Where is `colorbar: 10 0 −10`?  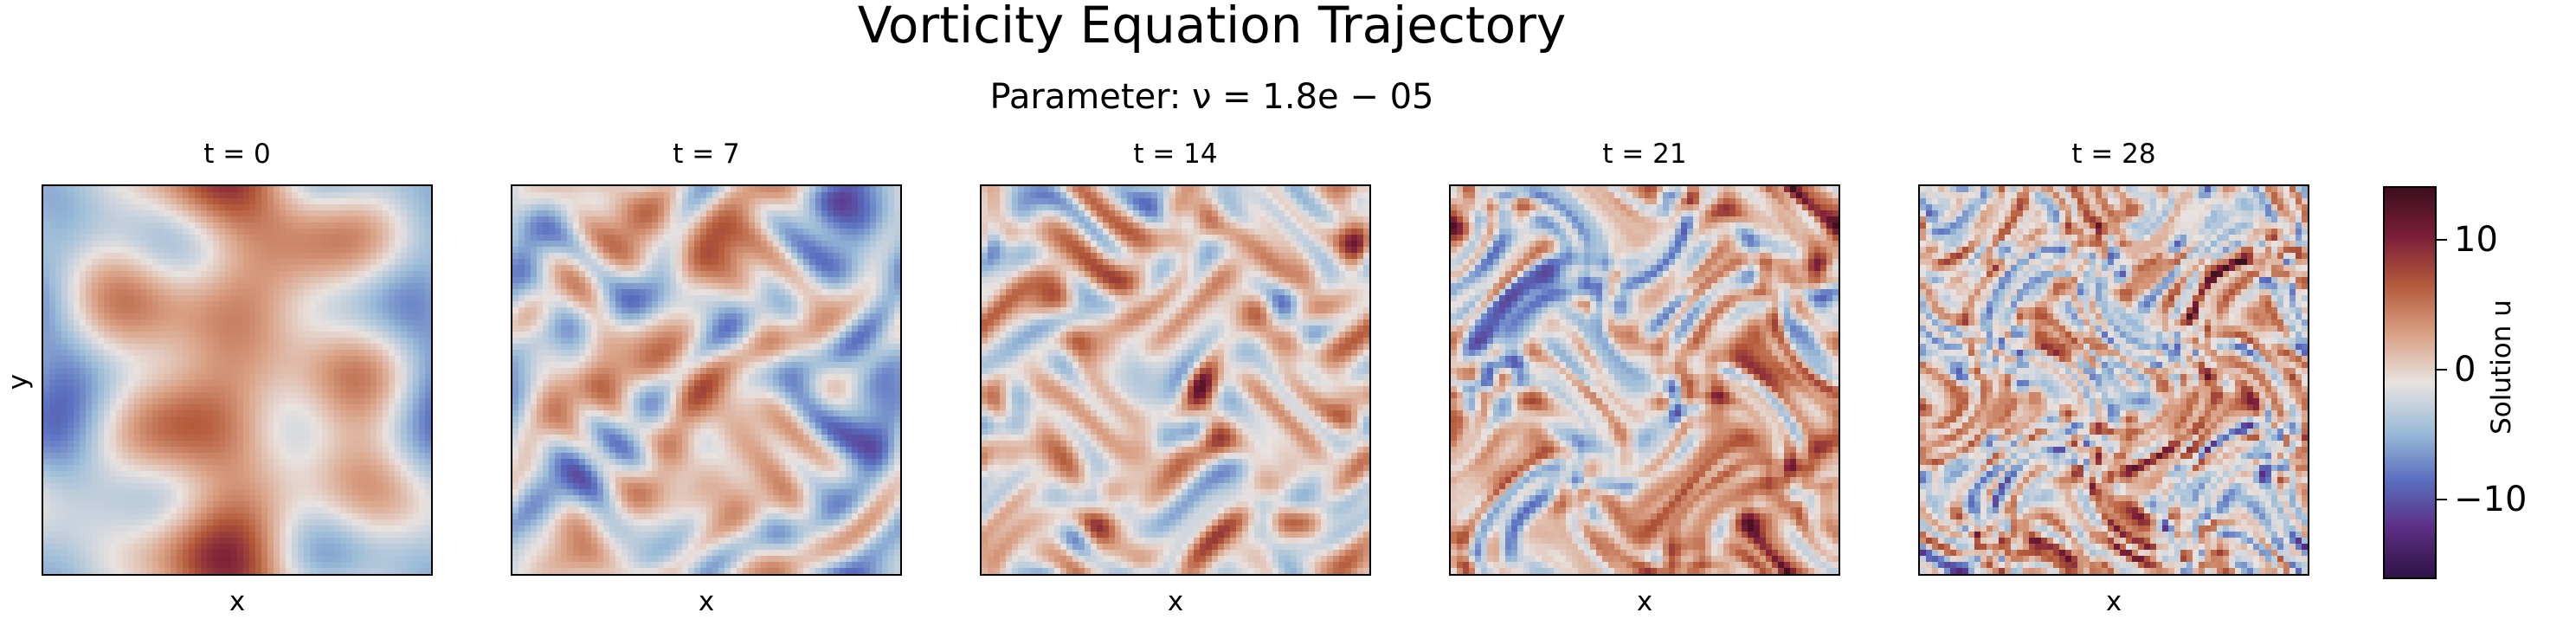
colorbar: 10 0 −10 is located at coordinates (2455, 382).